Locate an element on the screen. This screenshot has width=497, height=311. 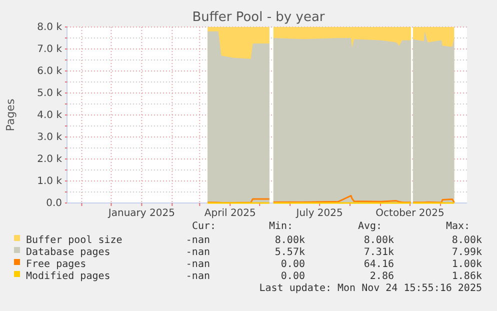
chart-title: Buffer Pool - by year is located at coordinates (259, 17).